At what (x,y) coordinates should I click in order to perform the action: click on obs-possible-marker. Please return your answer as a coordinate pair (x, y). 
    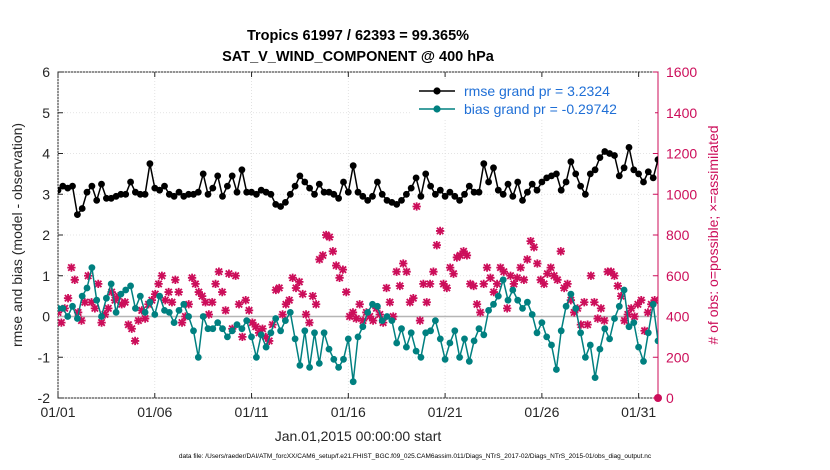
    Looking at the image, I should click on (658, 398).